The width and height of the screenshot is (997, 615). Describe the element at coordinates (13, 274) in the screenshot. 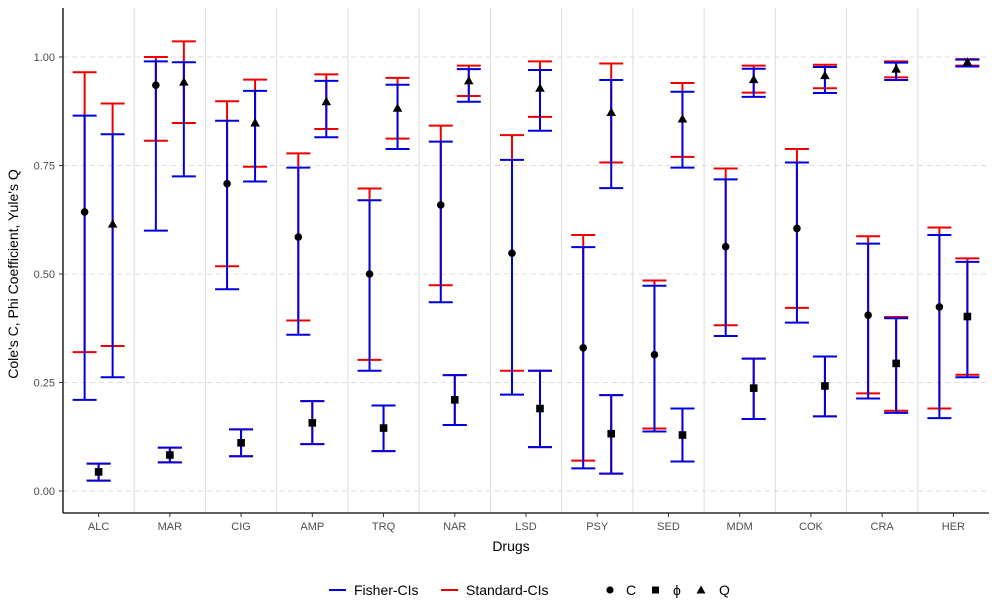

I see `y-axis-title: Cole's C, Phi Coefficient, Yule's Q` at that location.